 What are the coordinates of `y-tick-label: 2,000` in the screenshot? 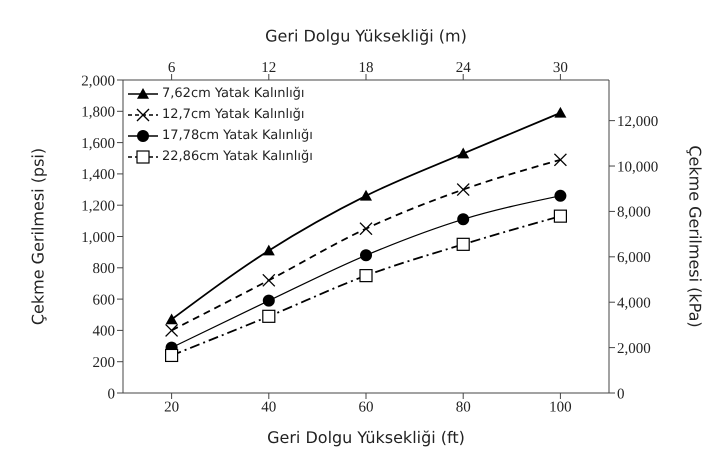 It's located at (98, 81).